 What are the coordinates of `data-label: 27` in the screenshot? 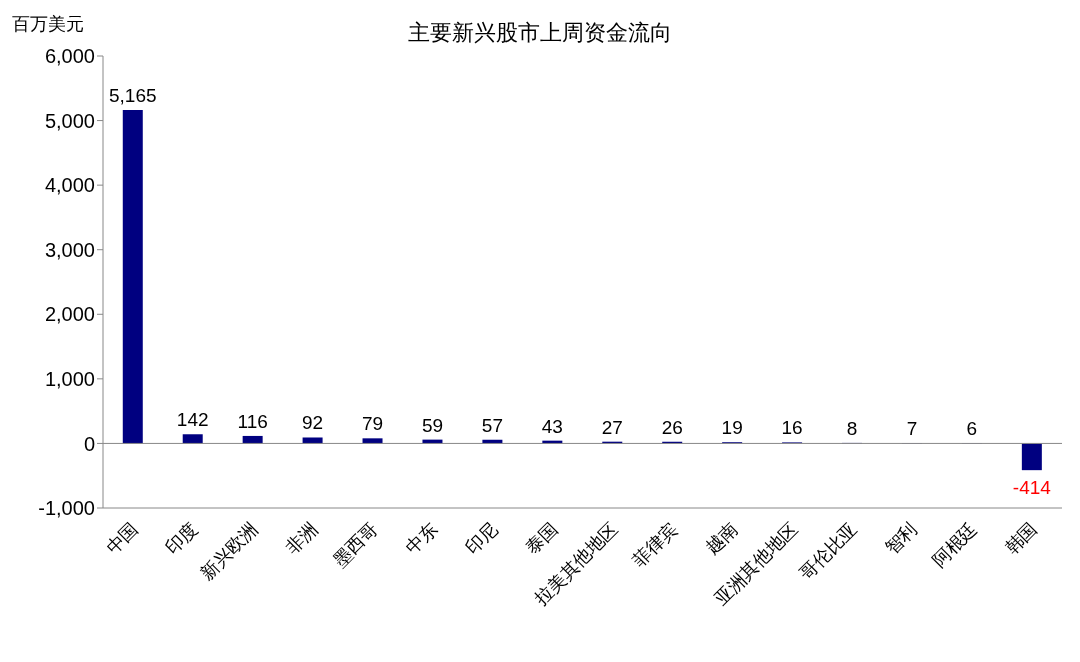 It's located at (612, 427).